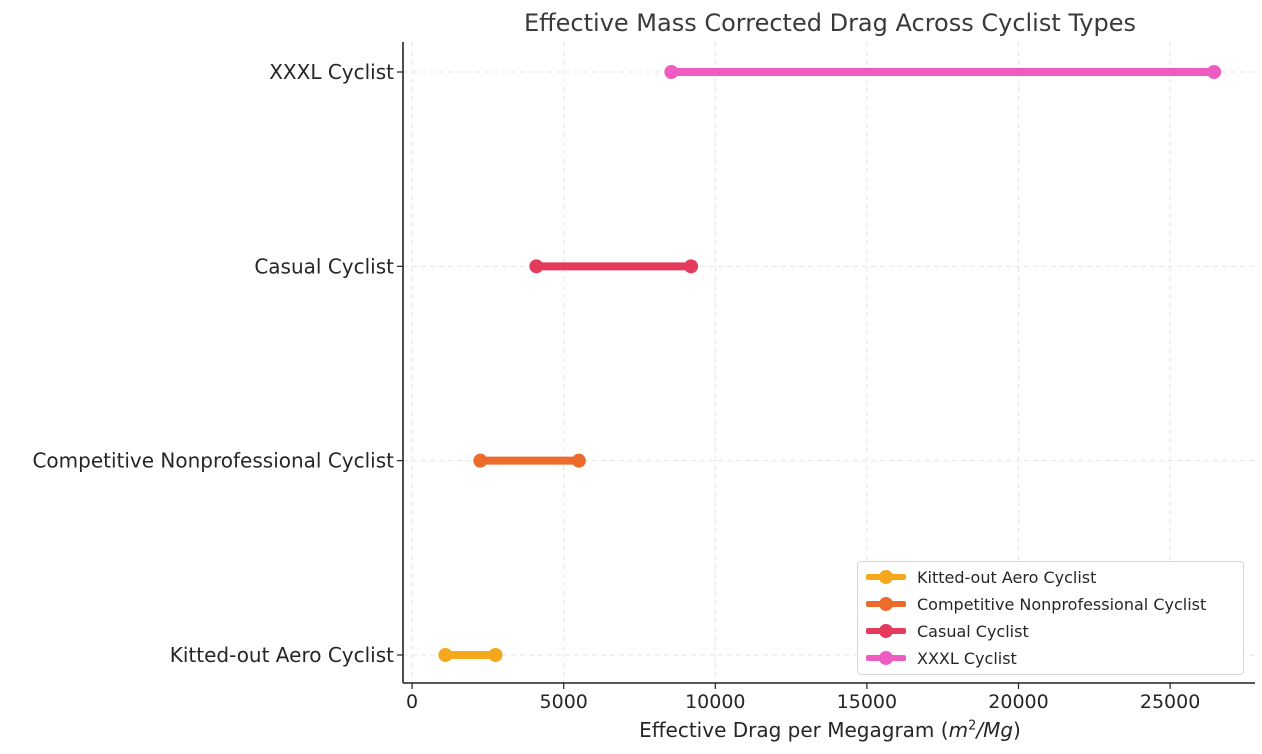  Describe the element at coordinates (867, 702) in the screenshot. I see `x-tick-label: 15000` at that location.